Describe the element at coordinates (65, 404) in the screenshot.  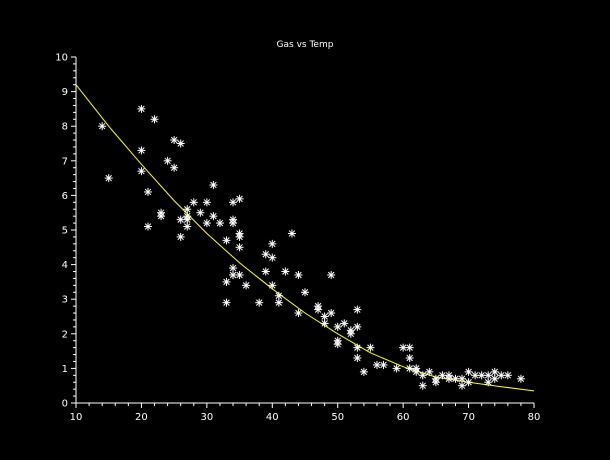
I see `y-tick-label: 0` at that location.